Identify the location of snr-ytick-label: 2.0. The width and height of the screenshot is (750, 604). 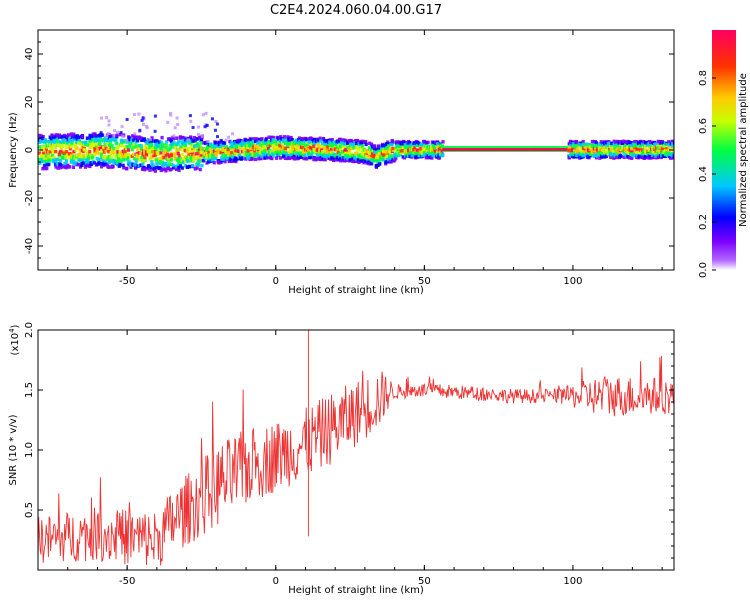
(29, 330).